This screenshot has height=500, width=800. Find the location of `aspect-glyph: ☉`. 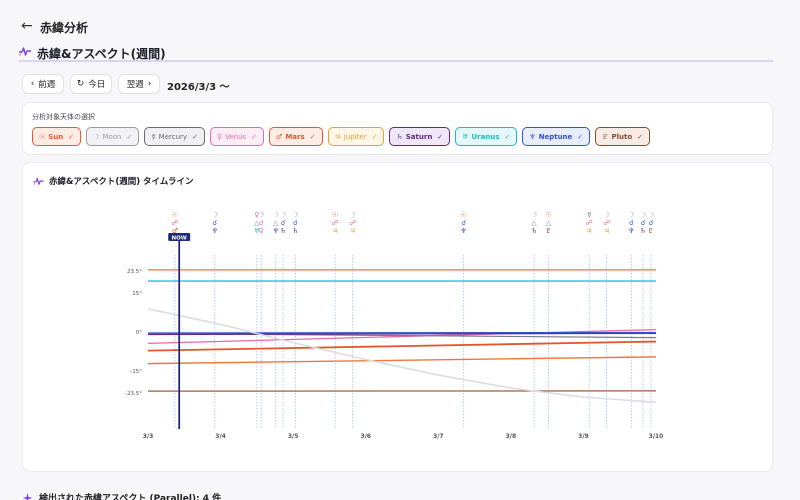

aspect-glyph: ☉ is located at coordinates (464, 215).